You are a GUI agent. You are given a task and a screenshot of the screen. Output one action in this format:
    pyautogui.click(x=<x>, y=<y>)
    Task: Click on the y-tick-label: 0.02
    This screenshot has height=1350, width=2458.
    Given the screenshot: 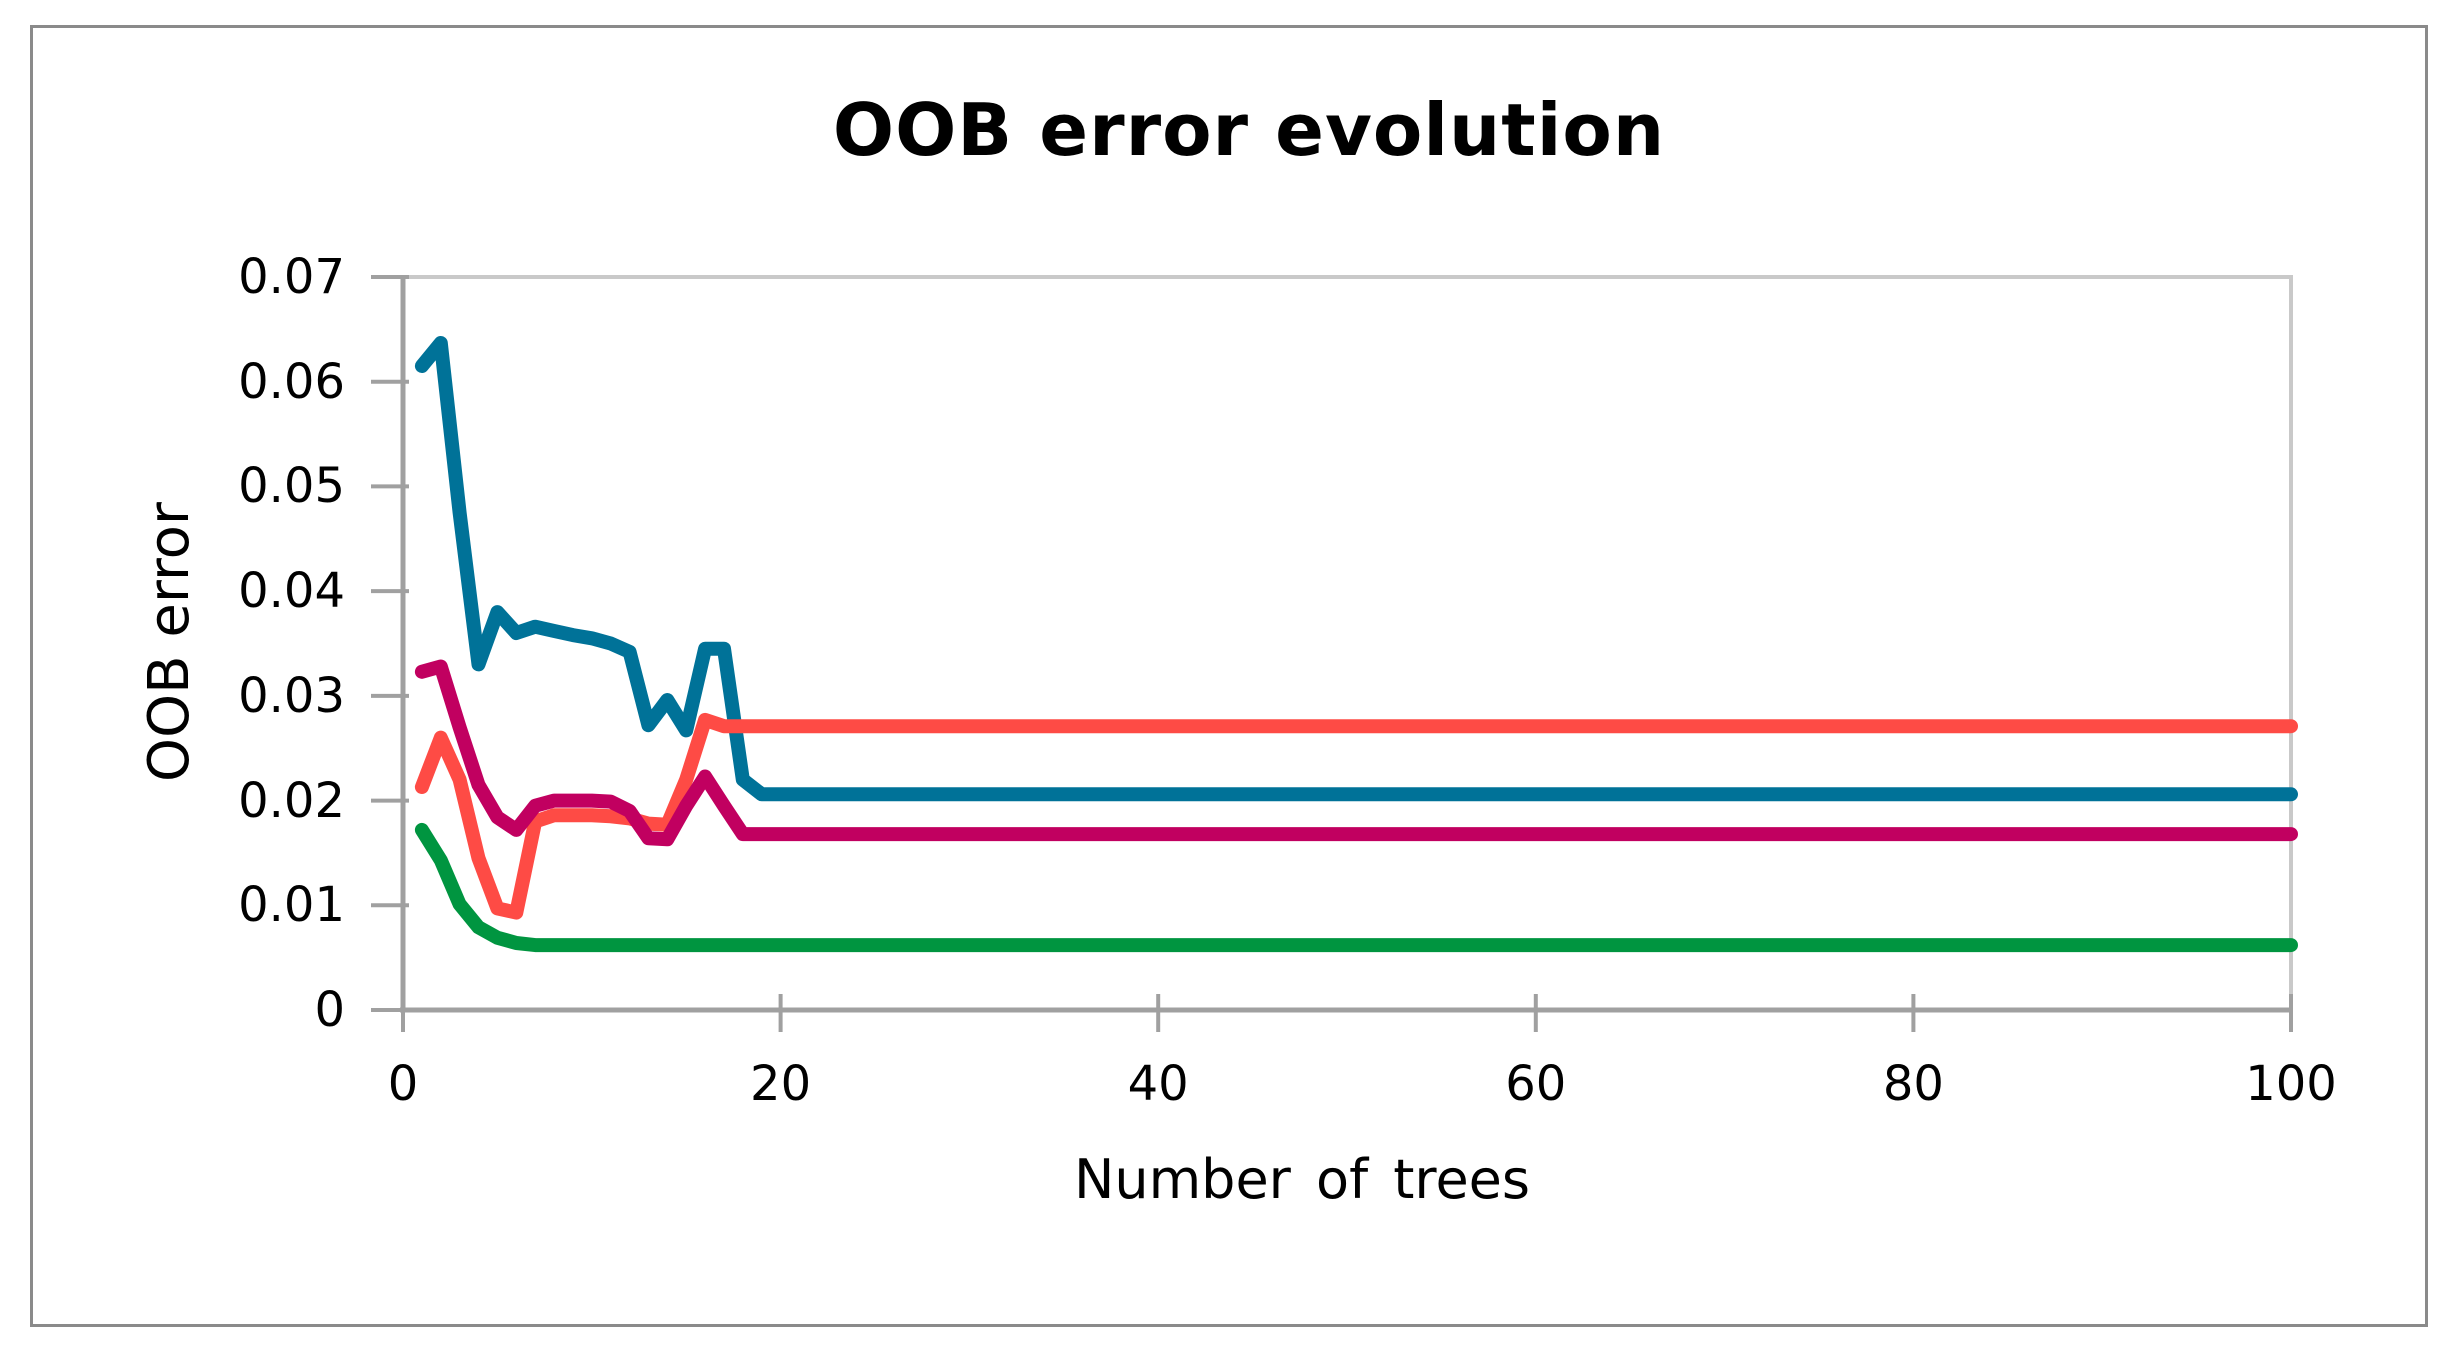 What is the action you would take?
    pyautogui.click(x=291, y=800)
    